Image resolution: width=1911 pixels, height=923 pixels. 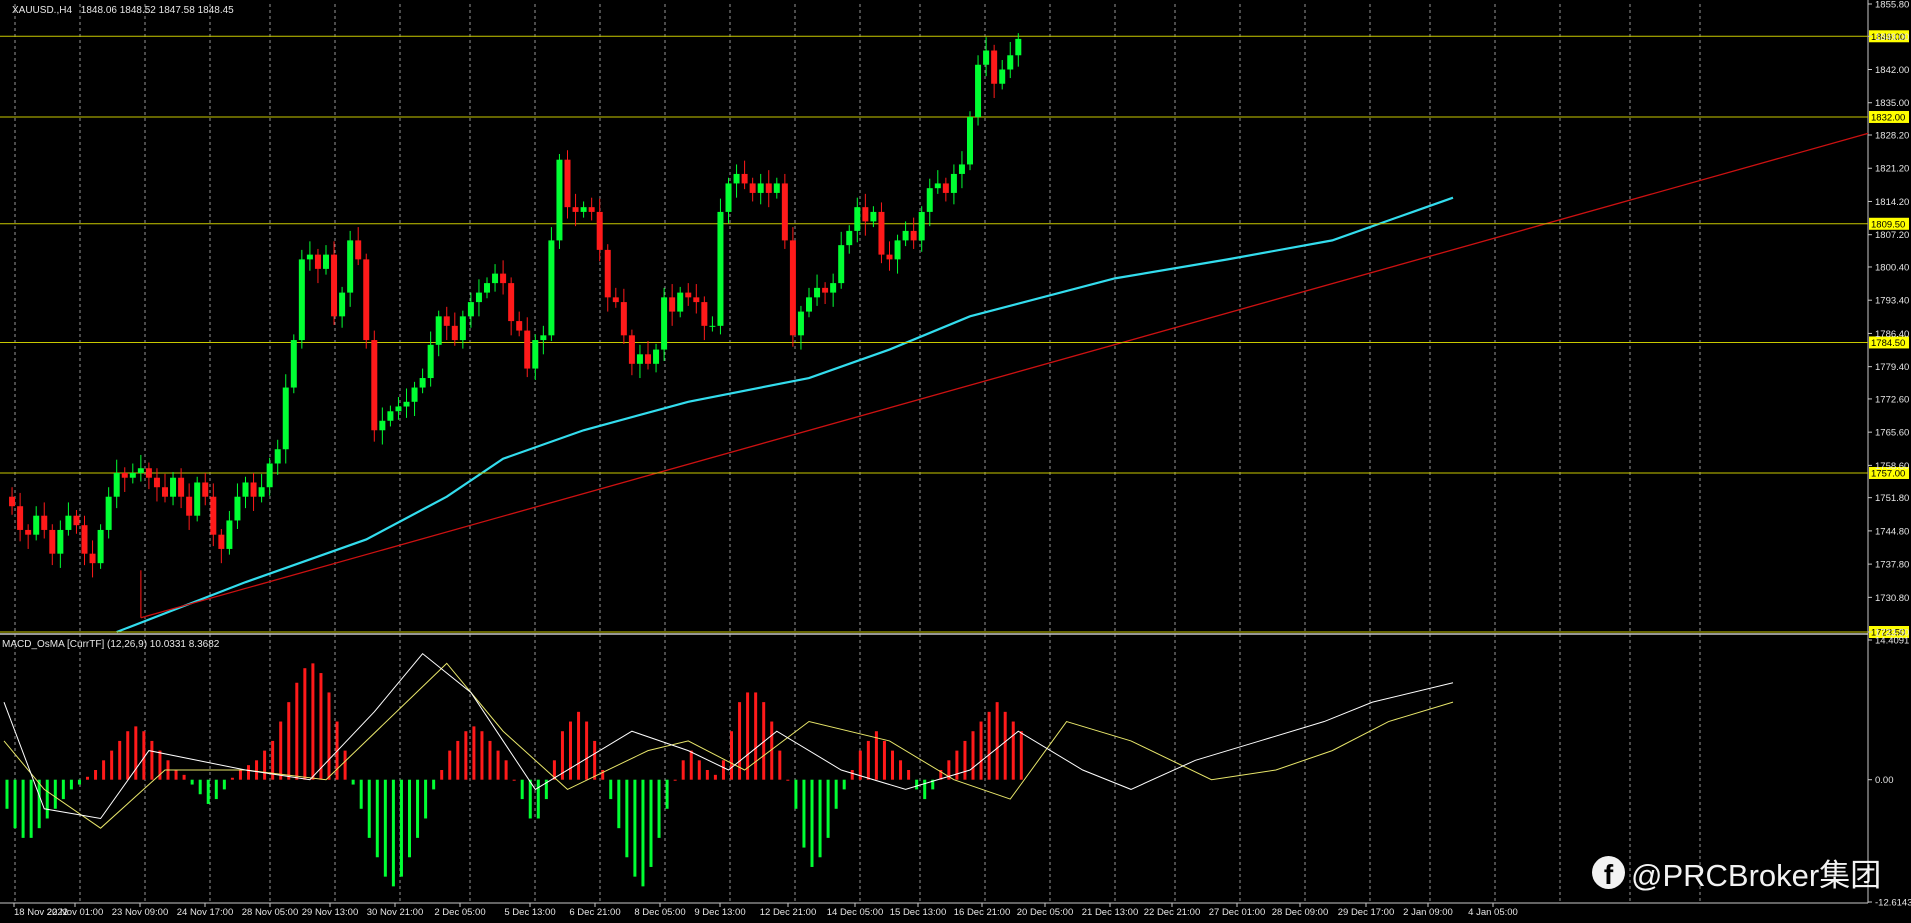 I want to click on facebook-icon: f, so click(x=1608, y=872).